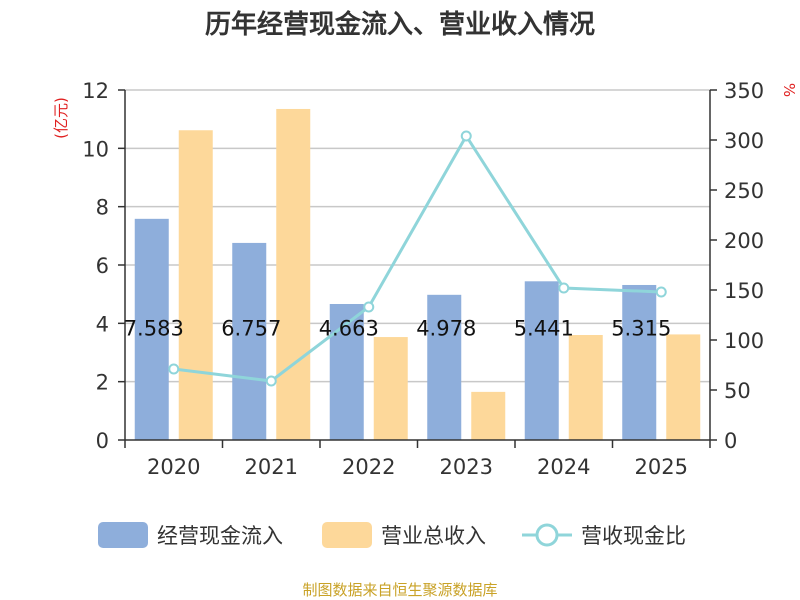  Describe the element at coordinates (251, 329) in the screenshot. I see `data-label-cash-inflow: 6.757` at that location.